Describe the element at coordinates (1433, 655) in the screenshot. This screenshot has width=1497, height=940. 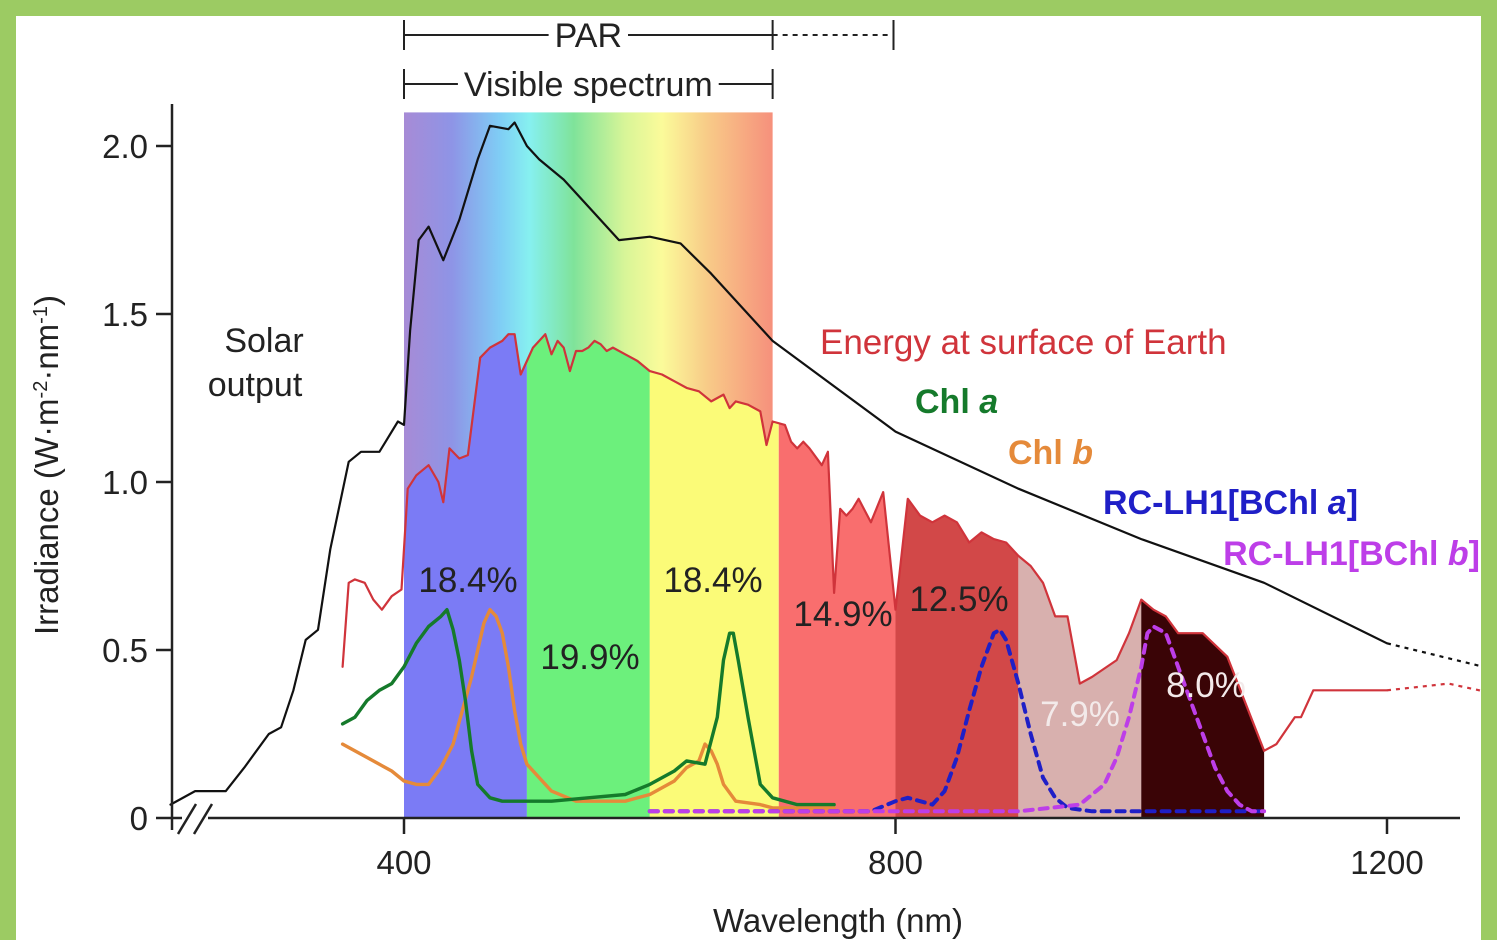
I see `solar-output-extrapolation` at that location.